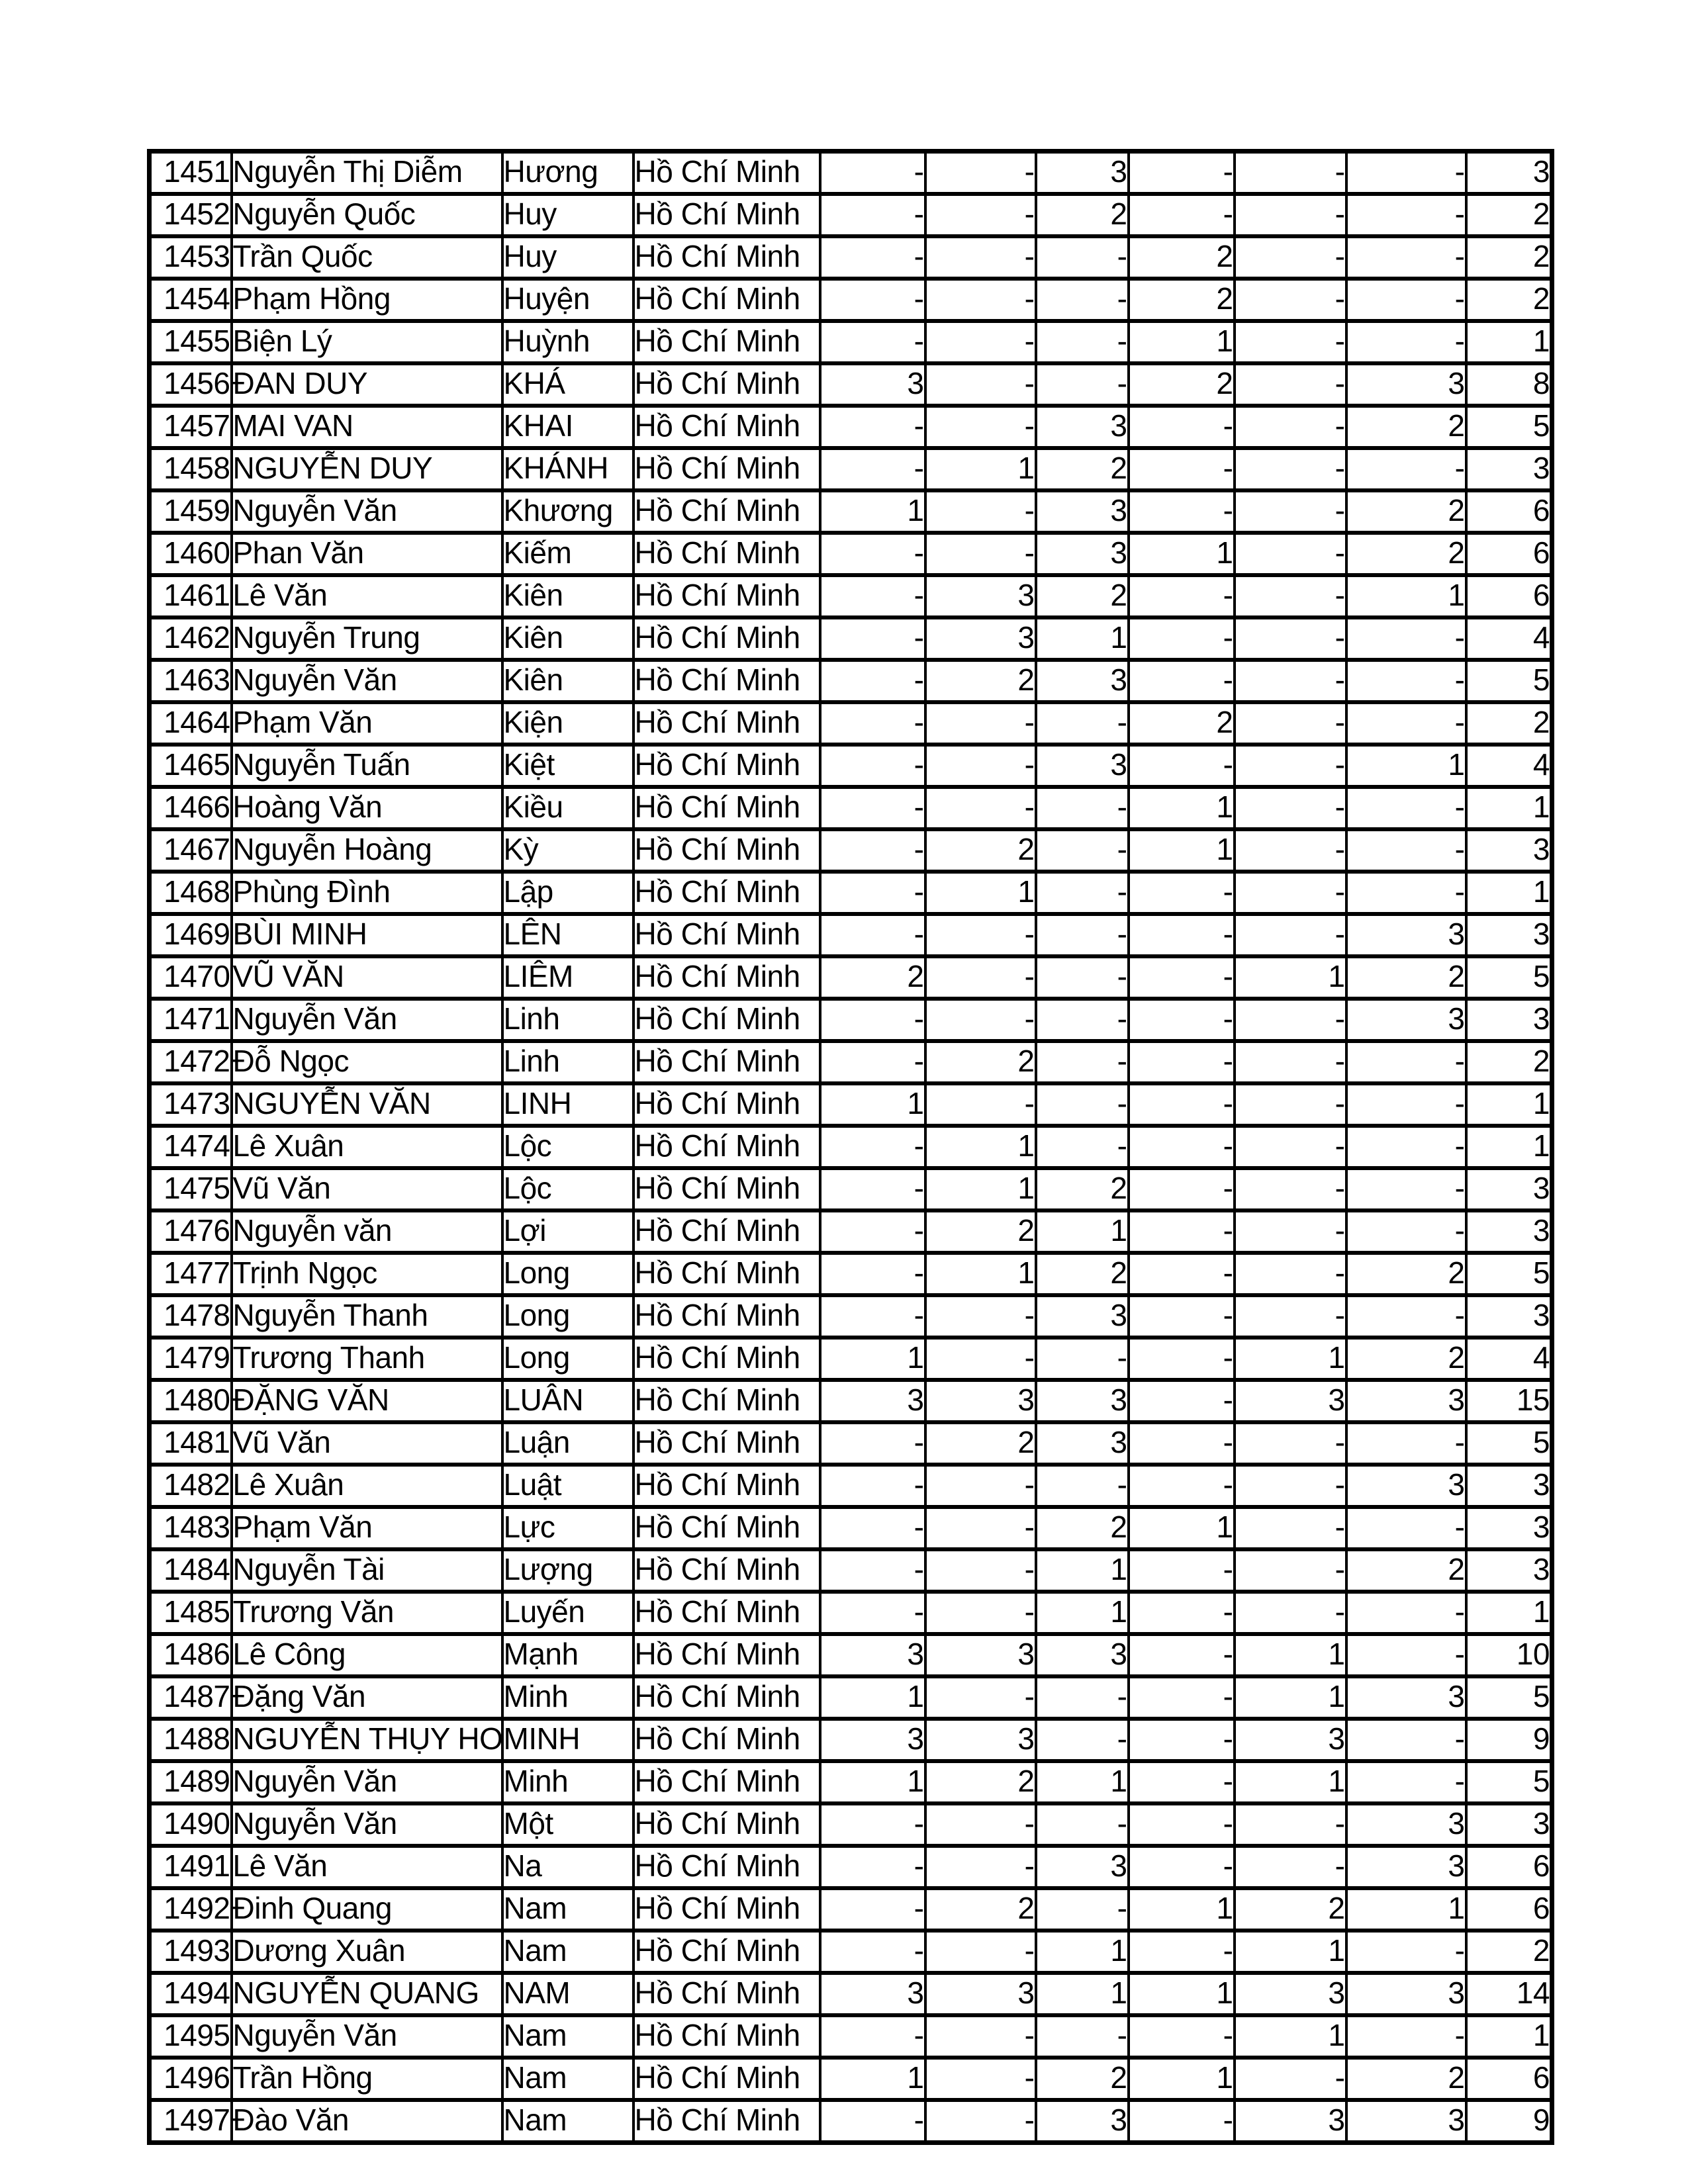 Image resolution: width=1688 pixels, height=2184 pixels. I want to click on value-cell-5: 1, so click(1290, 1782).